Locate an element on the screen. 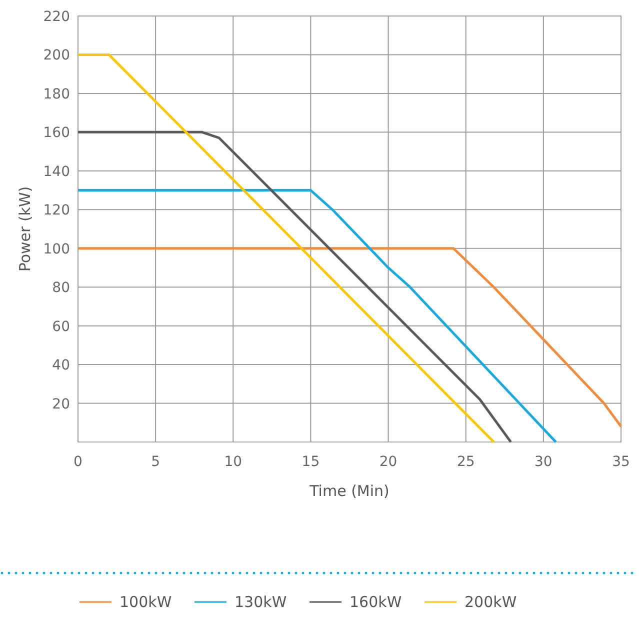 Image resolution: width=639 pixels, height=619 pixels. x-tick-label: 30 is located at coordinates (543, 462).